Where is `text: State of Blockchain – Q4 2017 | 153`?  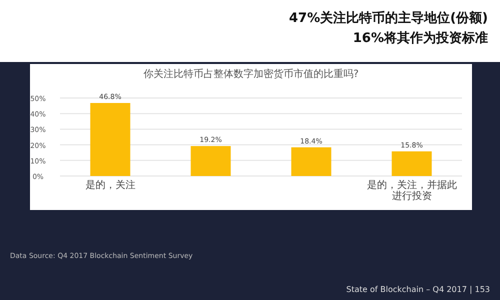
text: State of Blockchain – Q4 2017 | 153 is located at coordinates (418, 289).